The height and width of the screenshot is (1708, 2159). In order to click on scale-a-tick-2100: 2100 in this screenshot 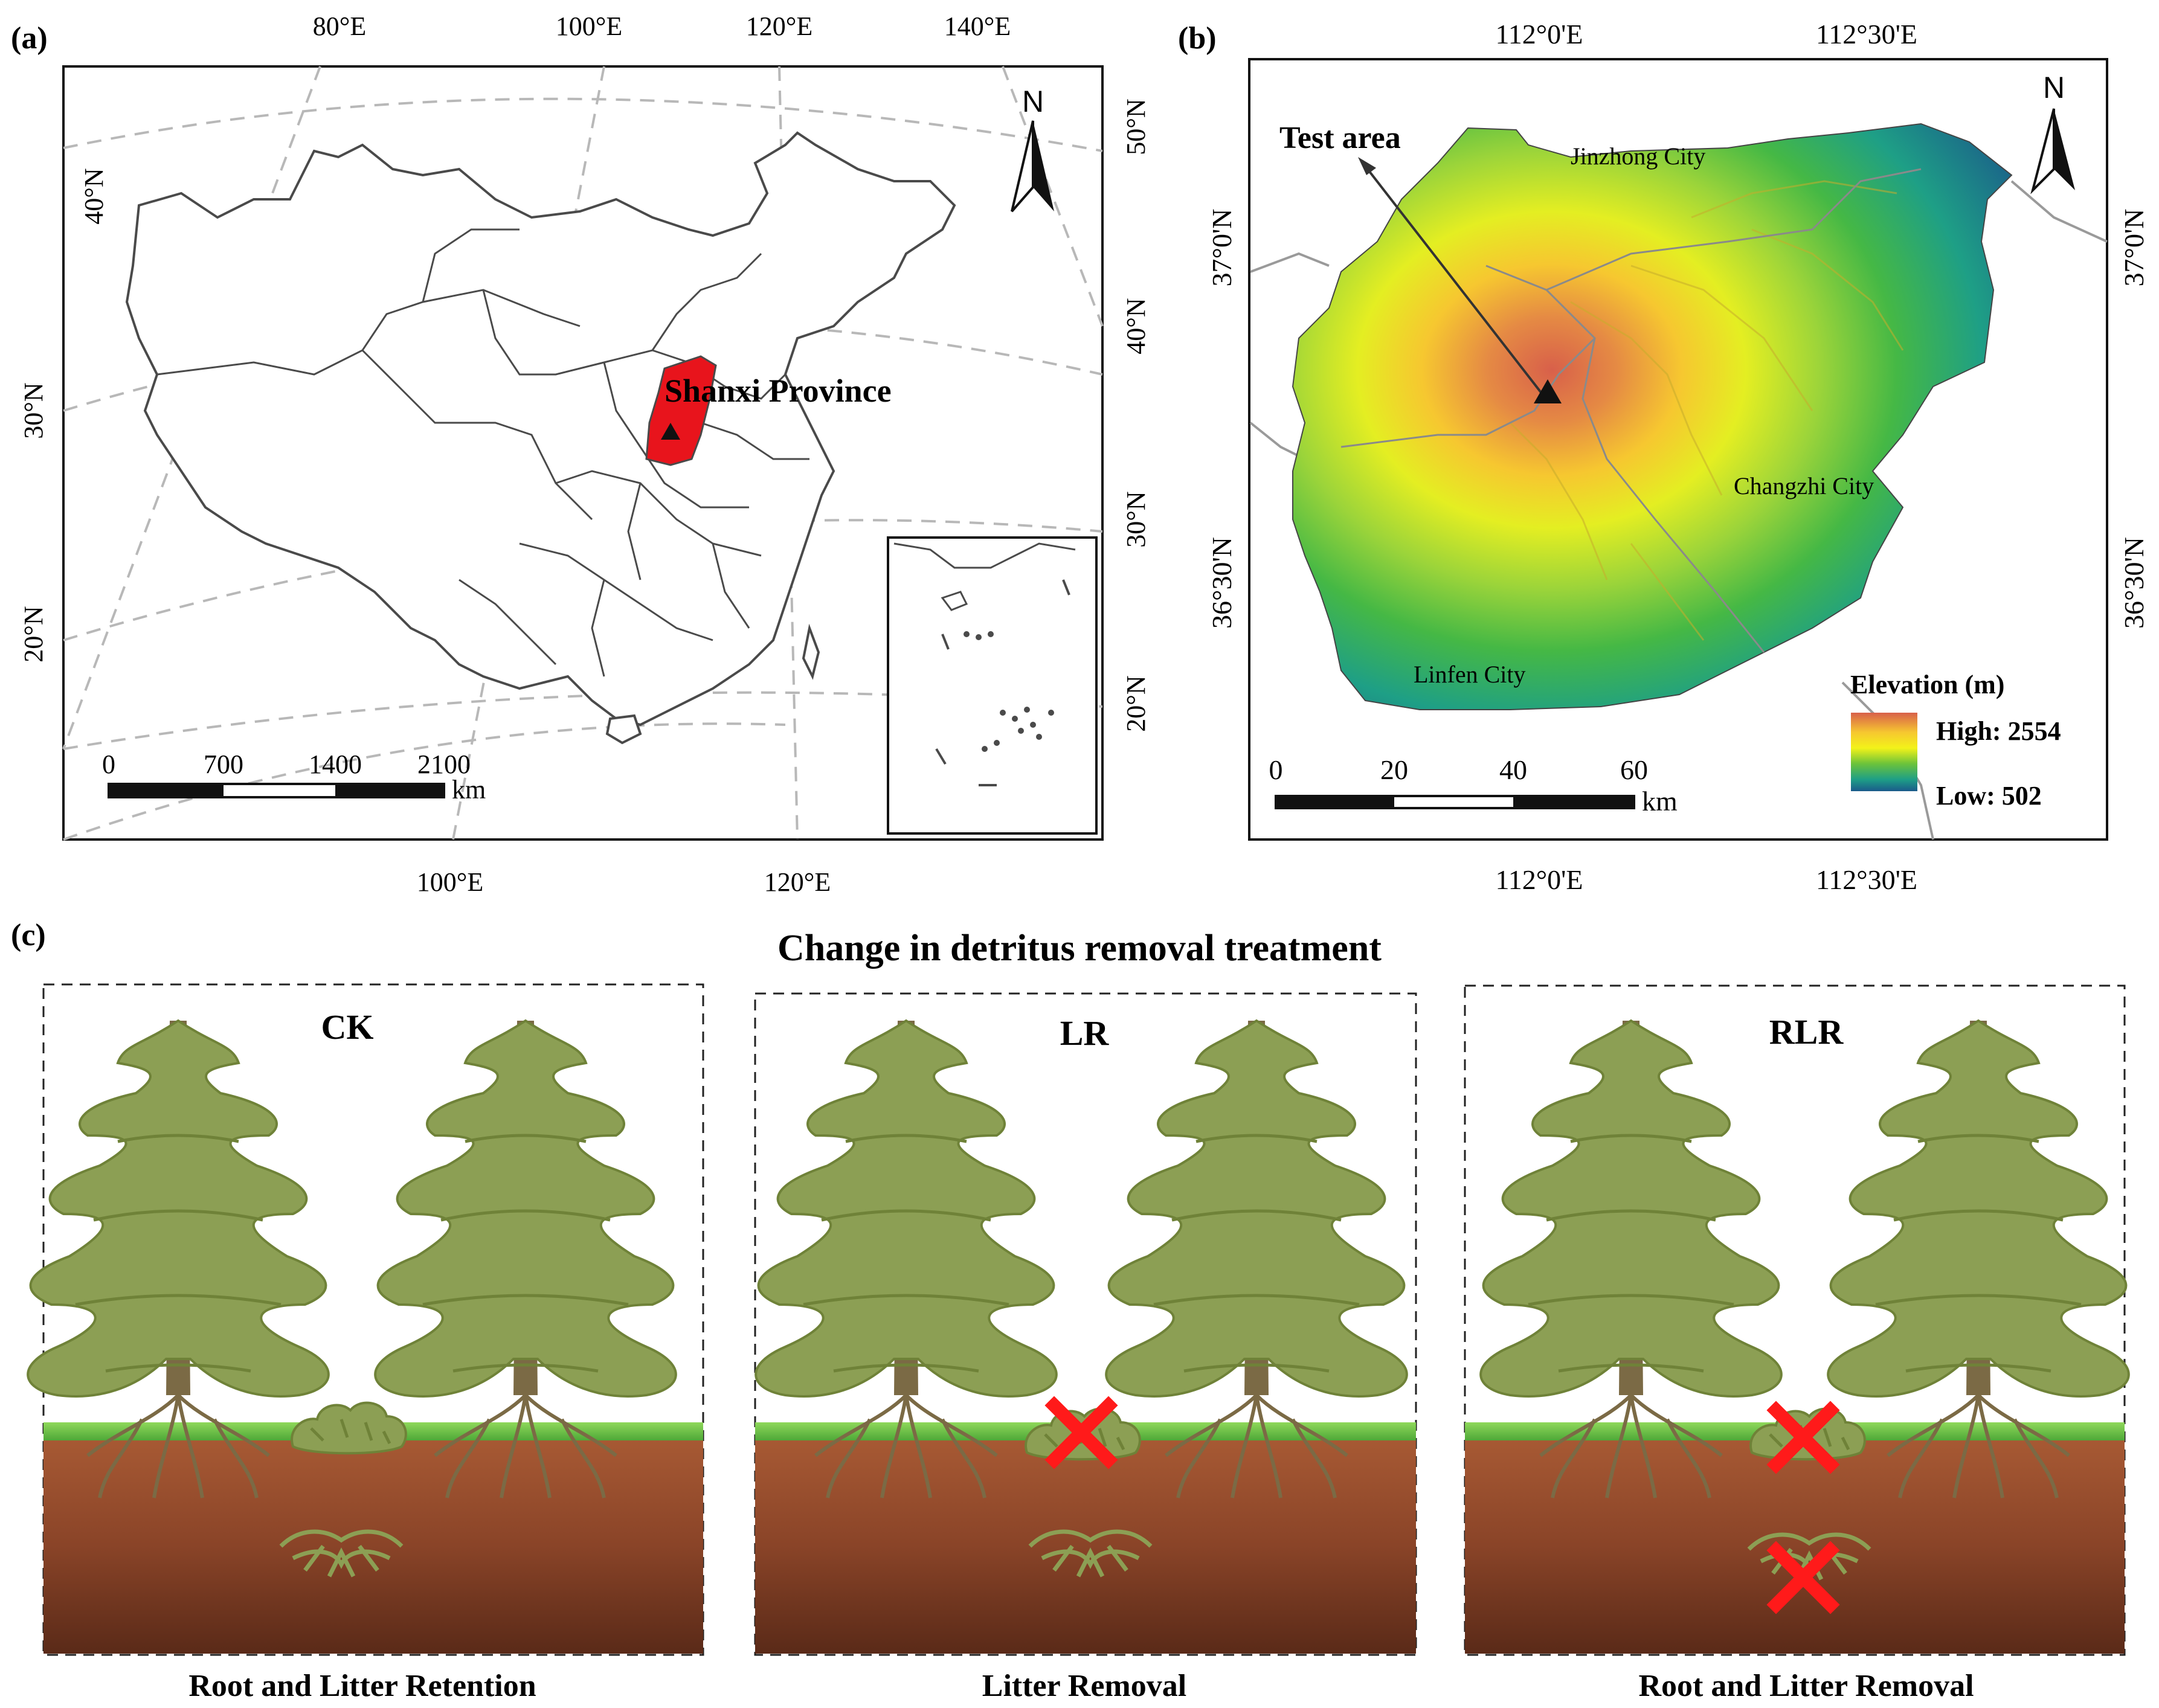, I will do `click(444, 764)`.